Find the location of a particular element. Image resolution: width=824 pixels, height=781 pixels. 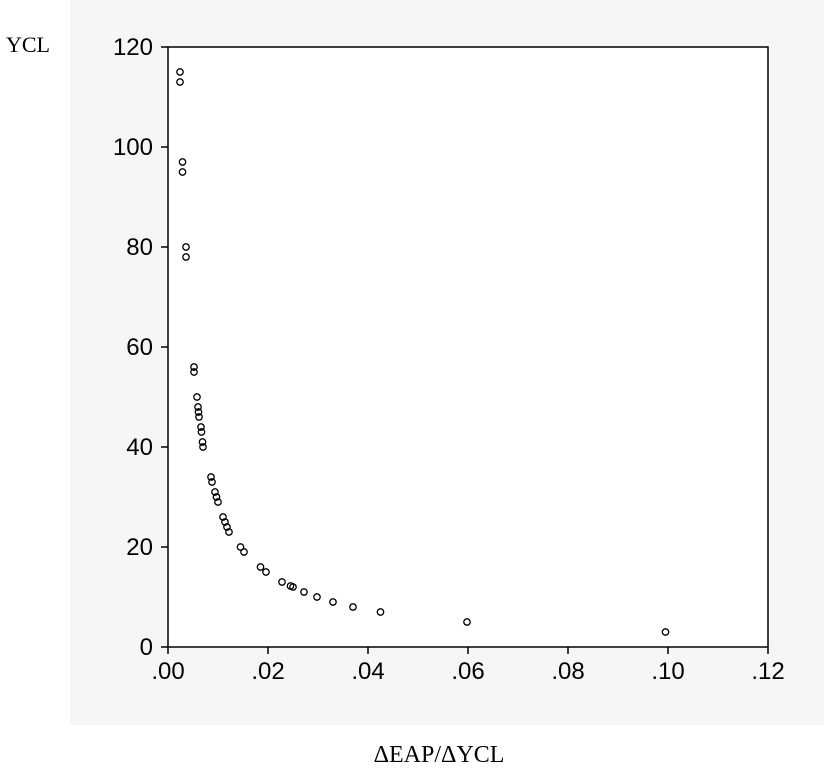

x-tick-label: .08 is located at coordinates (567, 671).